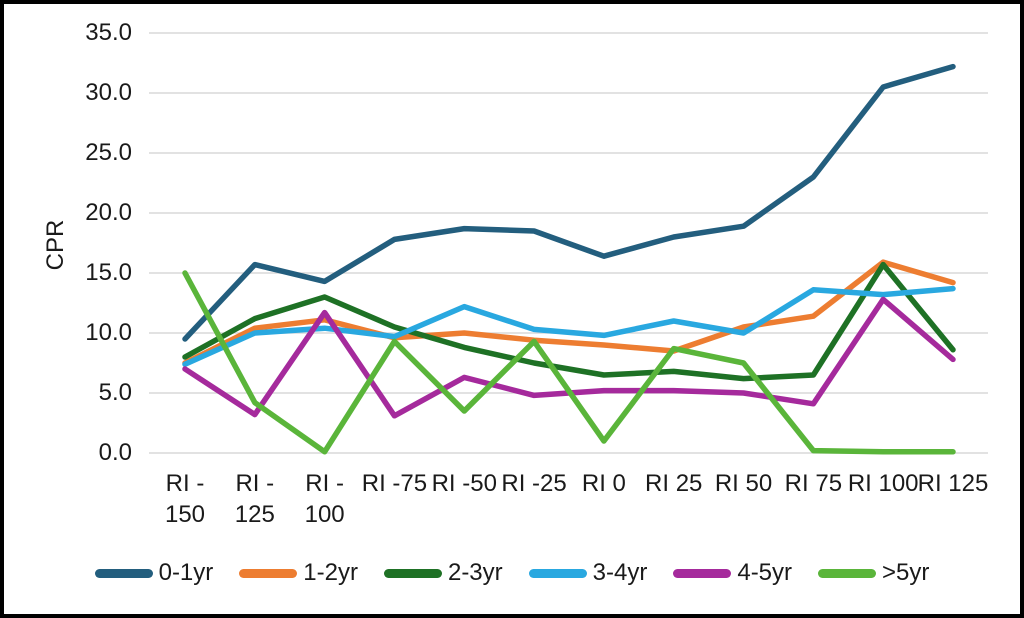 This screenshot has height=618, width=1024. Describe the element at coordinates (765, 572) in the screenshot. I see `legend-label: 4-5yr` at that location.